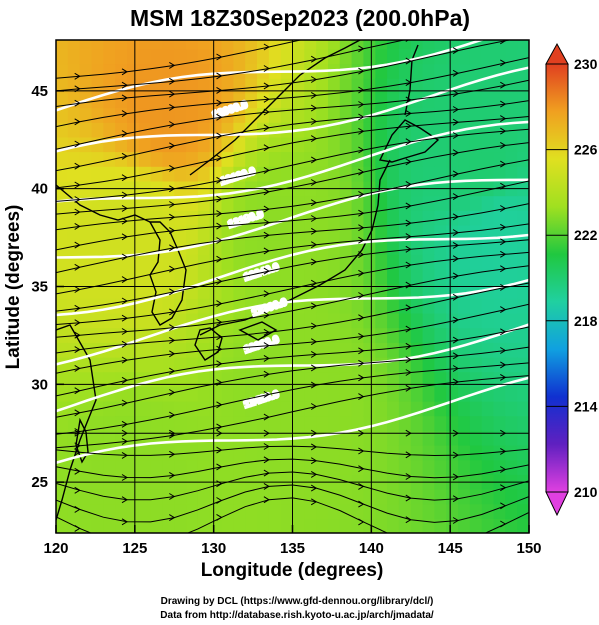 This screenshot has height=625, width=599. I want to click on coastline-japan-shikoku, so click(258, 331).